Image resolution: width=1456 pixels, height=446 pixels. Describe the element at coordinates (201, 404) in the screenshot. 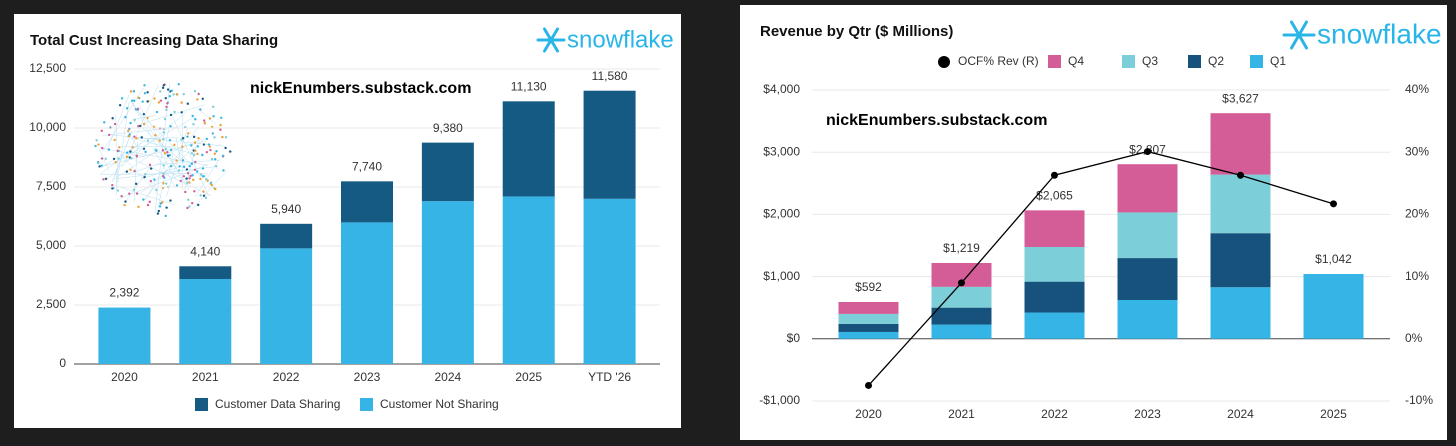

I see `legend-swatch` at that location.